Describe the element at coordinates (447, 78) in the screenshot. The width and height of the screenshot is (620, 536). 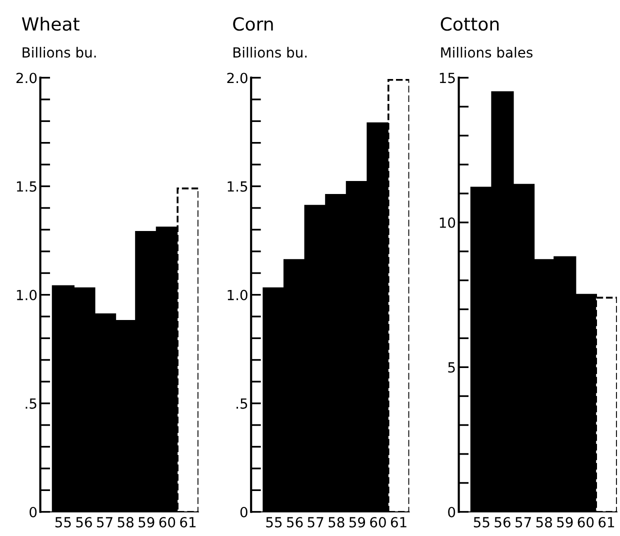
I see `y-tick-label: 15` at that location.